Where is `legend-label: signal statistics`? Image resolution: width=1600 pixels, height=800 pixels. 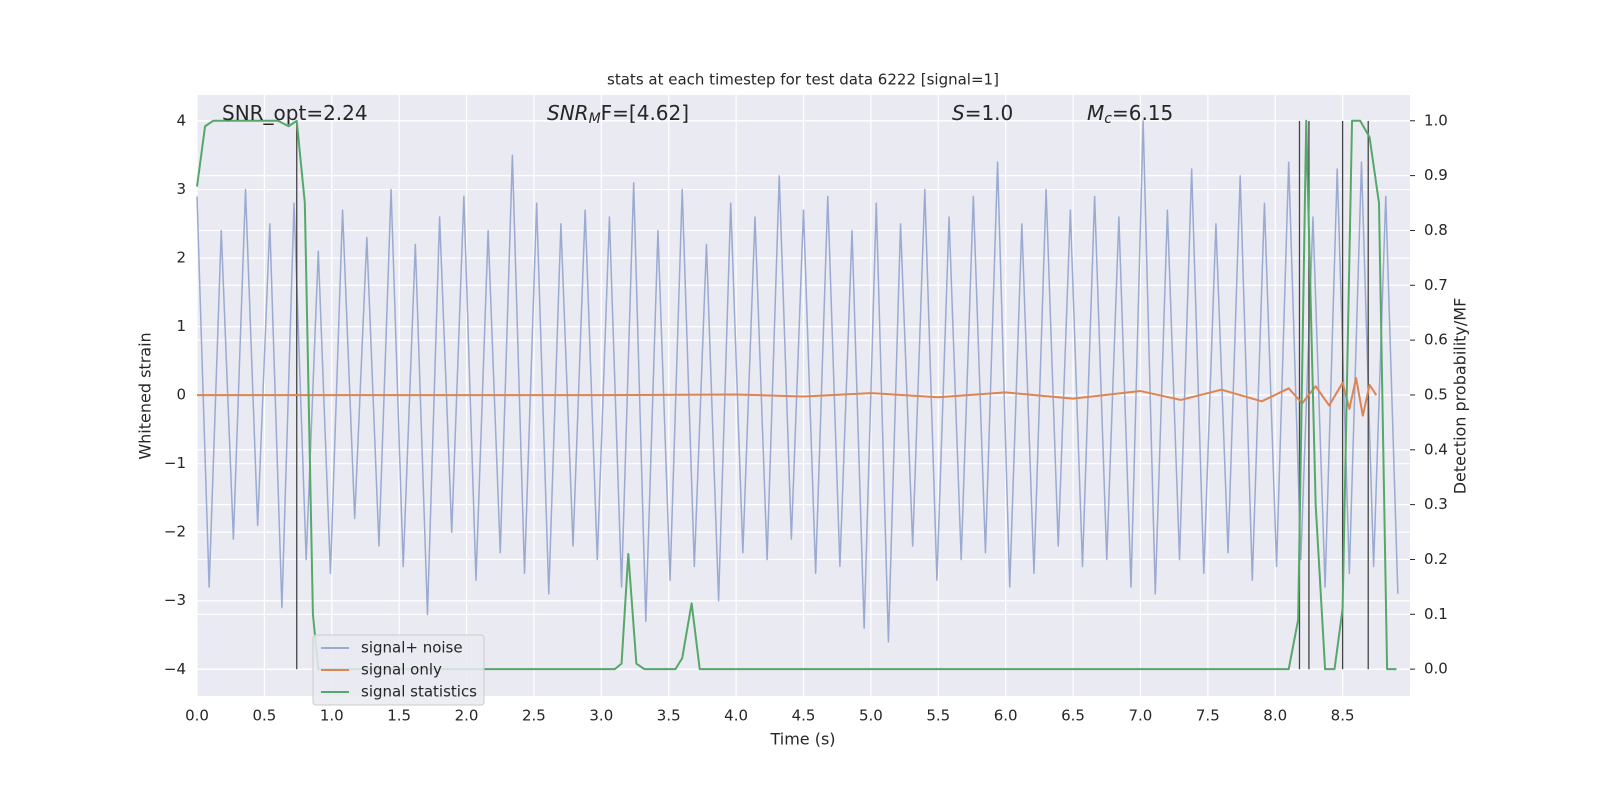 legend-label: signal statistics is located at coordinates (419, 692).